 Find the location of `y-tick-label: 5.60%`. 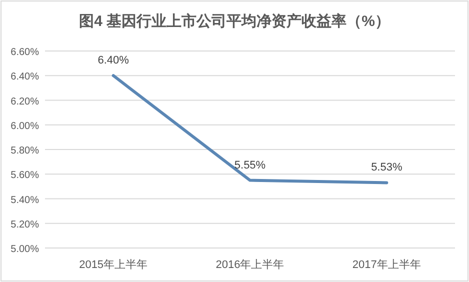

y-tick-label: 5.60% is located at coordinates (25, 176).